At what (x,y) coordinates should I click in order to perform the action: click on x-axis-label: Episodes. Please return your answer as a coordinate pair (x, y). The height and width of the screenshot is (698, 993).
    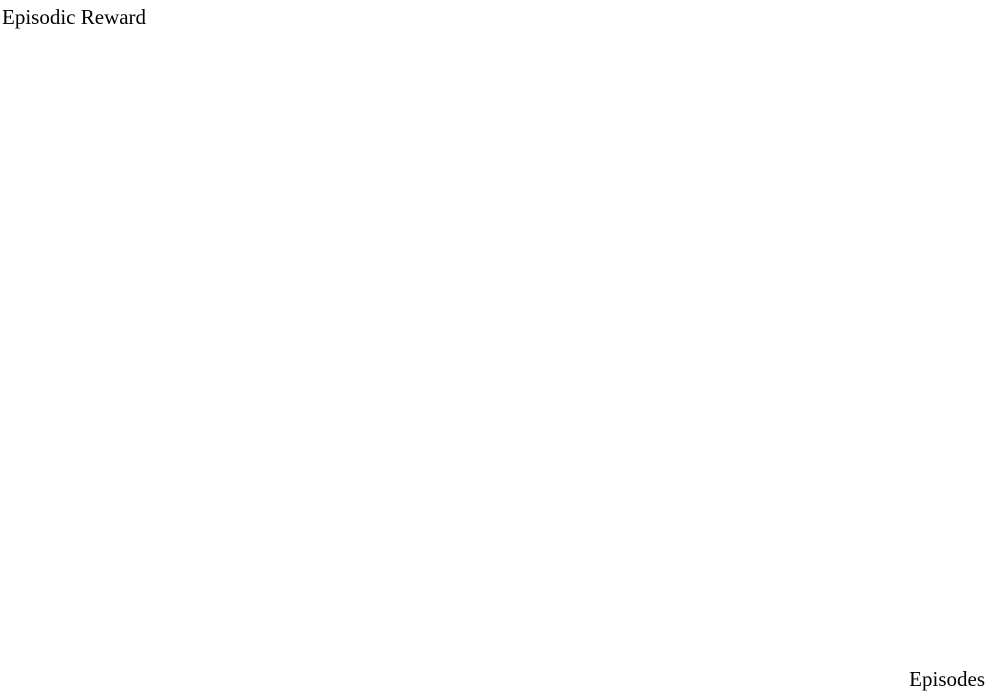
    Looking at the image, I should click on (947, 679).